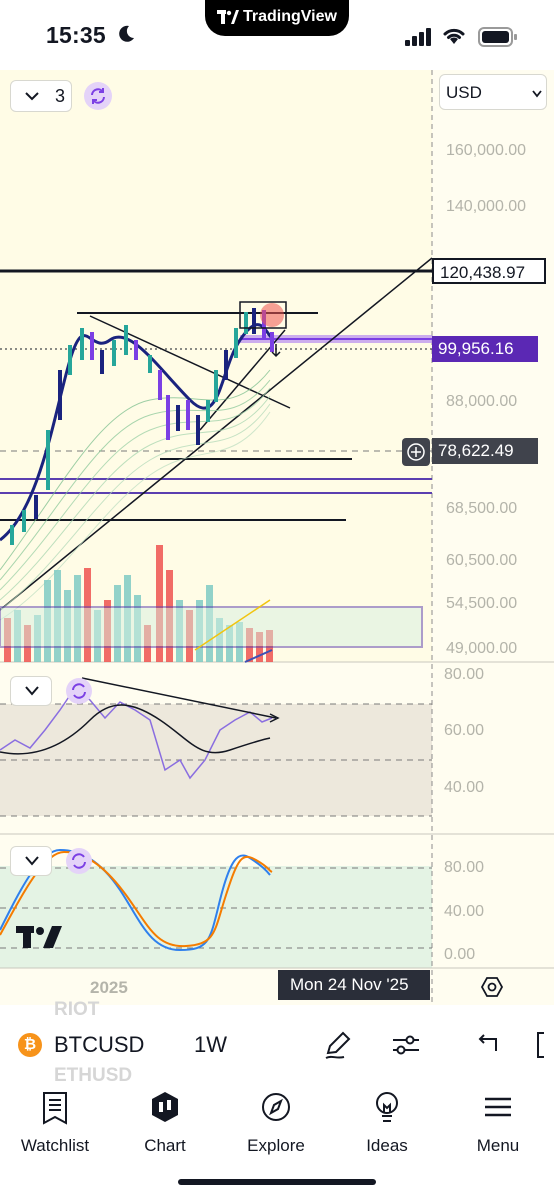  I want to click on cursor-date-label: Mon 24 Nov '25, so click(354, 985).